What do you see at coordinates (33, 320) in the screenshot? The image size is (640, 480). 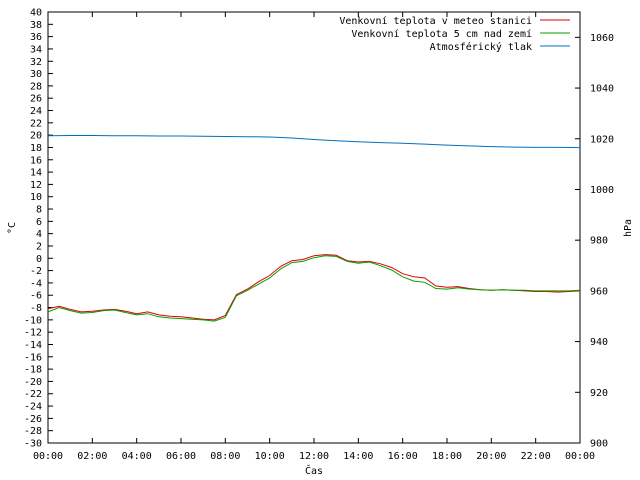 I see `y-tick-label-left: -10` at bounding box center [33, 320].